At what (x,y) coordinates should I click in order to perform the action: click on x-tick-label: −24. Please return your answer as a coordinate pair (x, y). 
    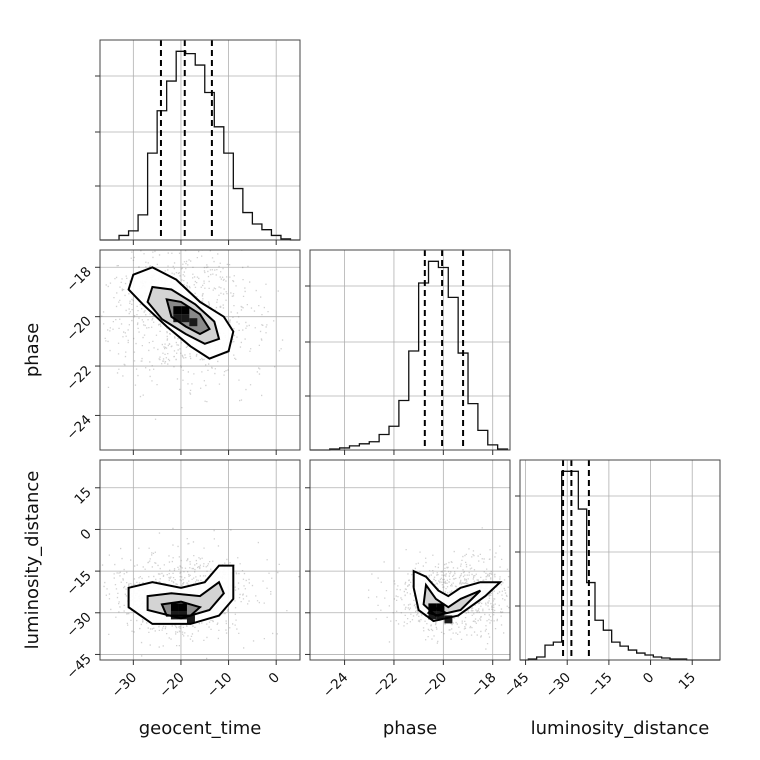
    Looking at the image, I should click on (335, 685).